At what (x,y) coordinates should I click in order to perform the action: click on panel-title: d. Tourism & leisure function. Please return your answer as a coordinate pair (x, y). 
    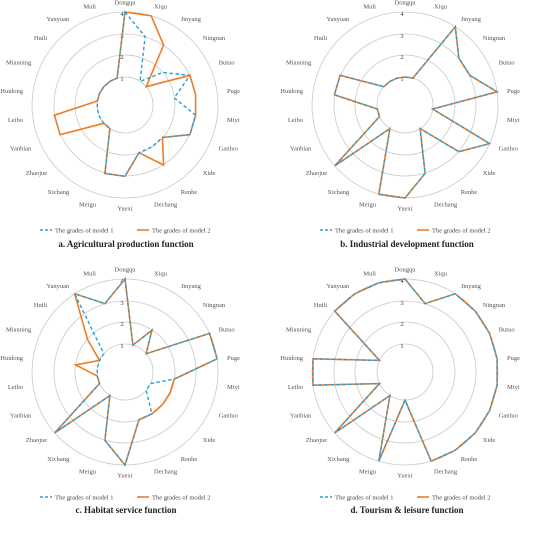
    Looking at the image, I should click on (406, 510).